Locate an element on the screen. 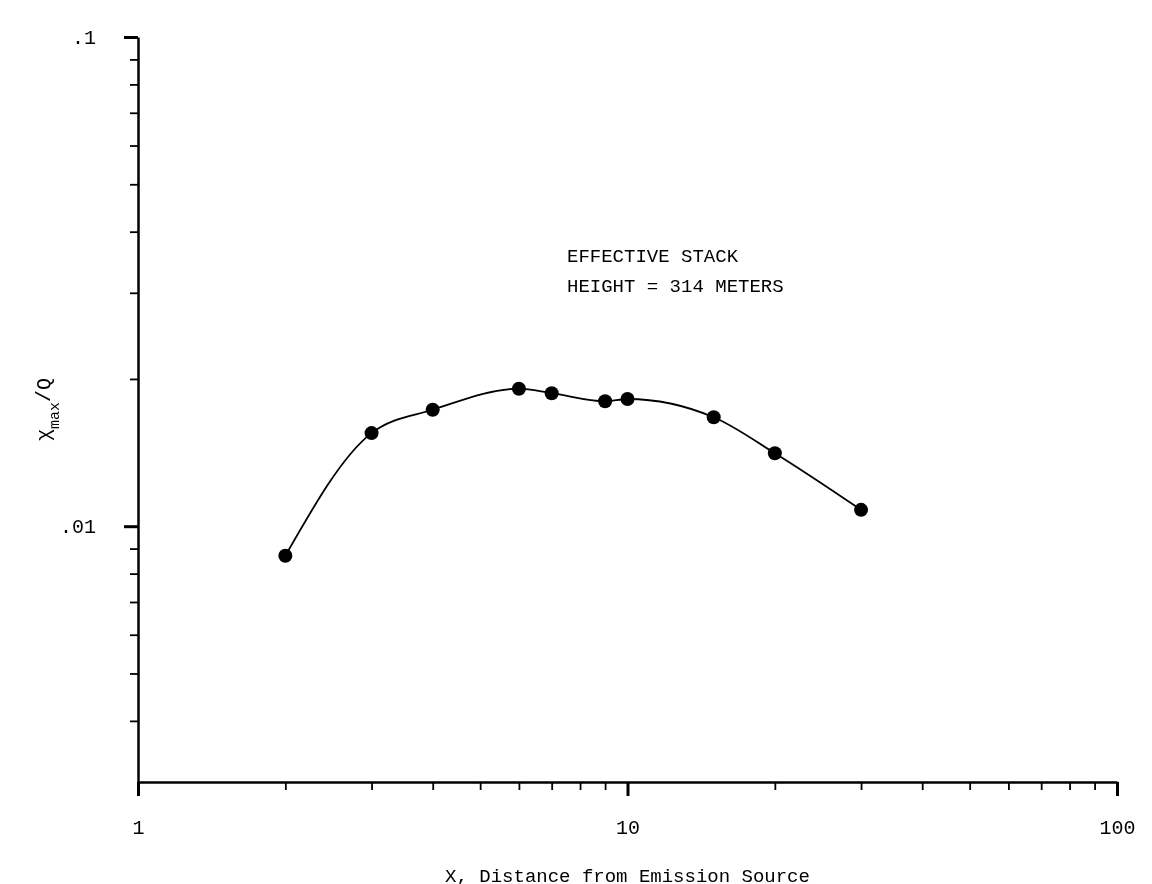 The image size is (1152, 884). y-tick-label: .01 is located at coordinates (77, 528).